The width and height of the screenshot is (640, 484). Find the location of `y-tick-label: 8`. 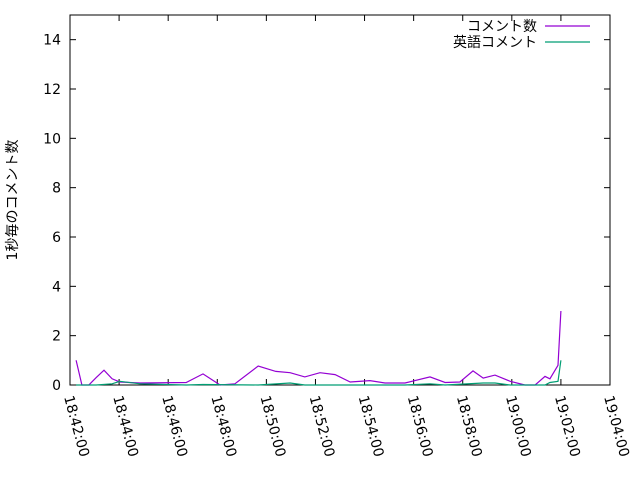

y-tick-label: 8 is located at coordinates (56, 189).